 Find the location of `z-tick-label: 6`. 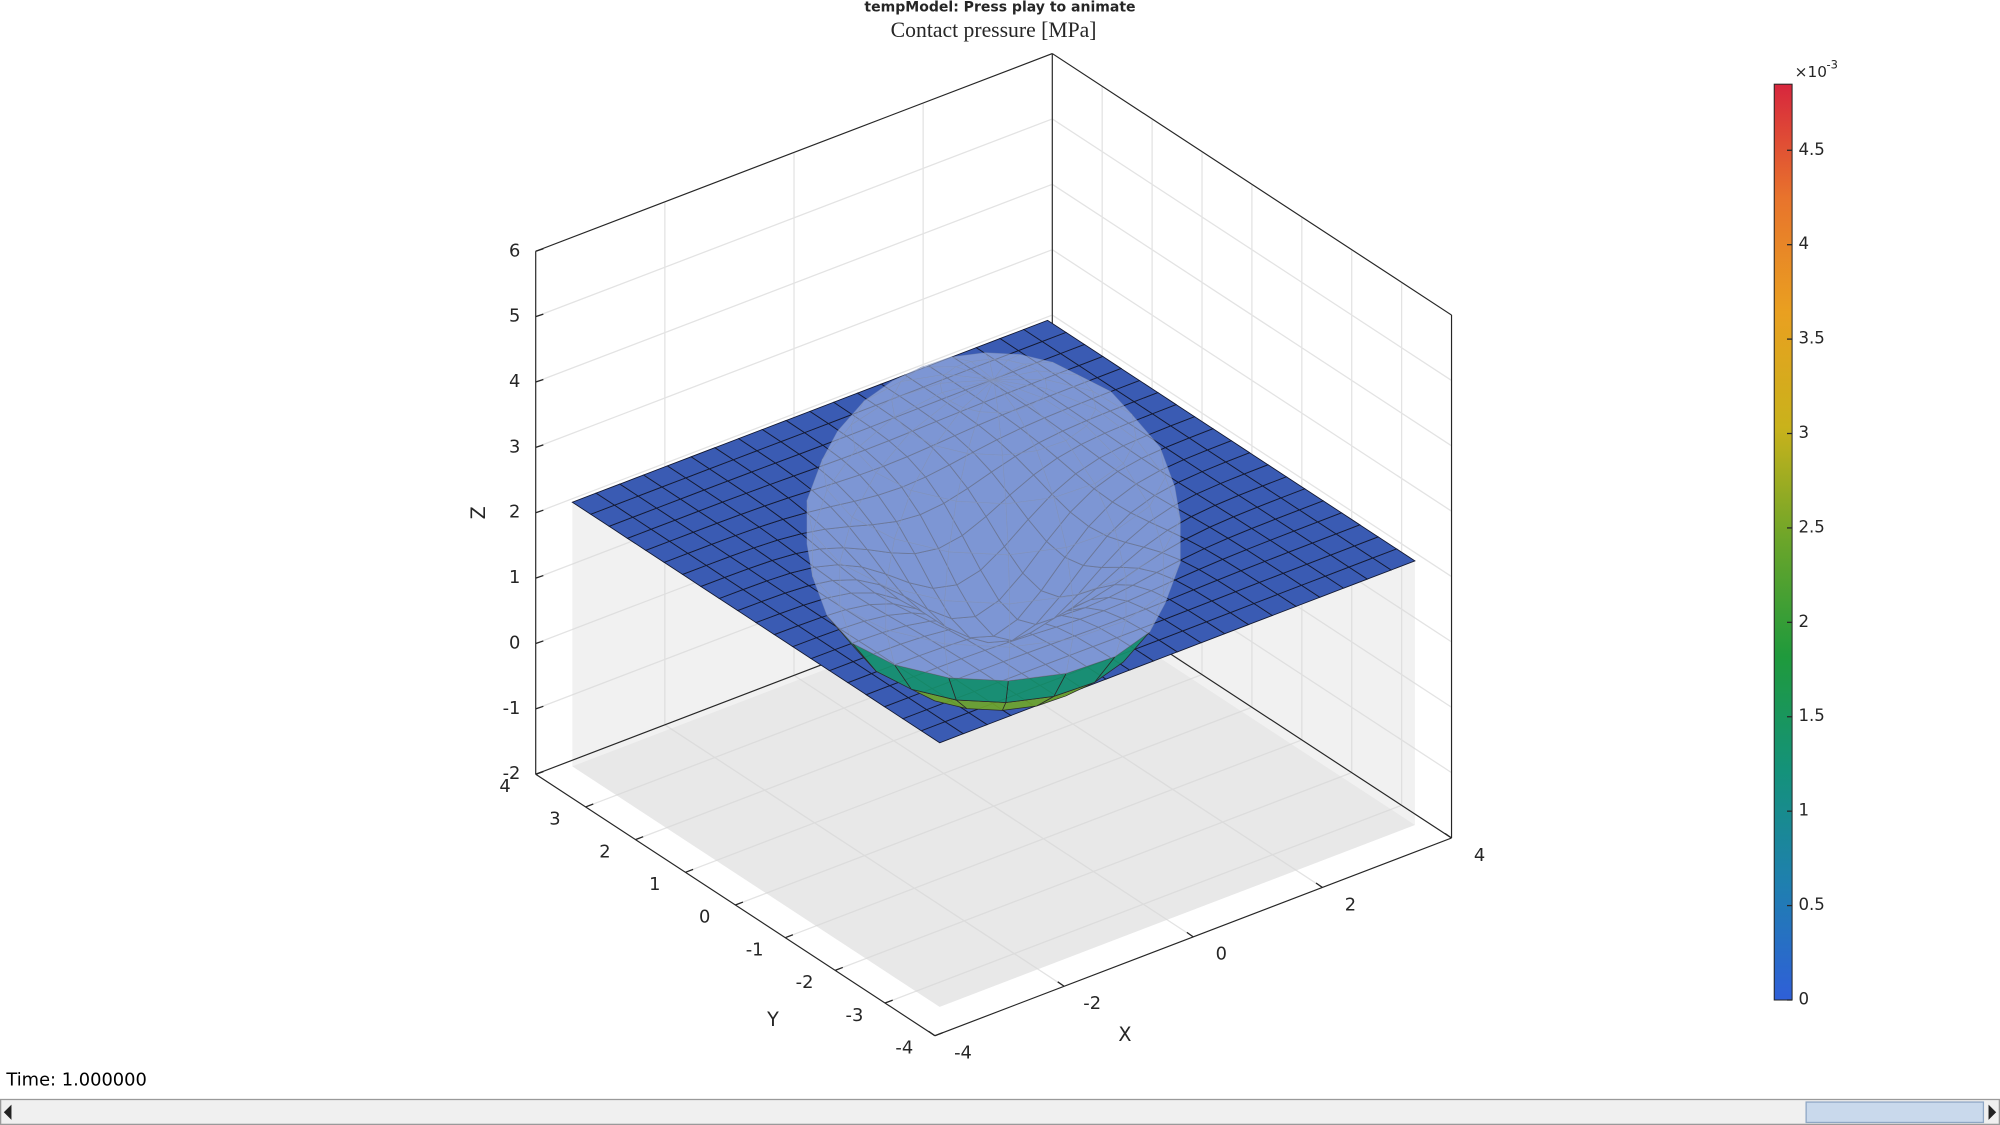

z-tick-label: 6 is located at coordinates (514, 250).